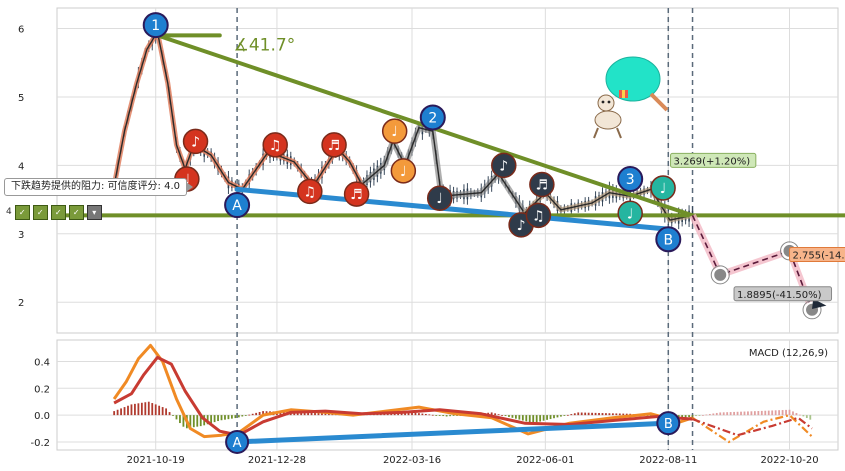 The height and width of the screenshot is (471, 845). What do you see at coordinates (42, 389) in the screenshot?
I see `macd-y-tick: 0.2` at bounding box center [42, 389].